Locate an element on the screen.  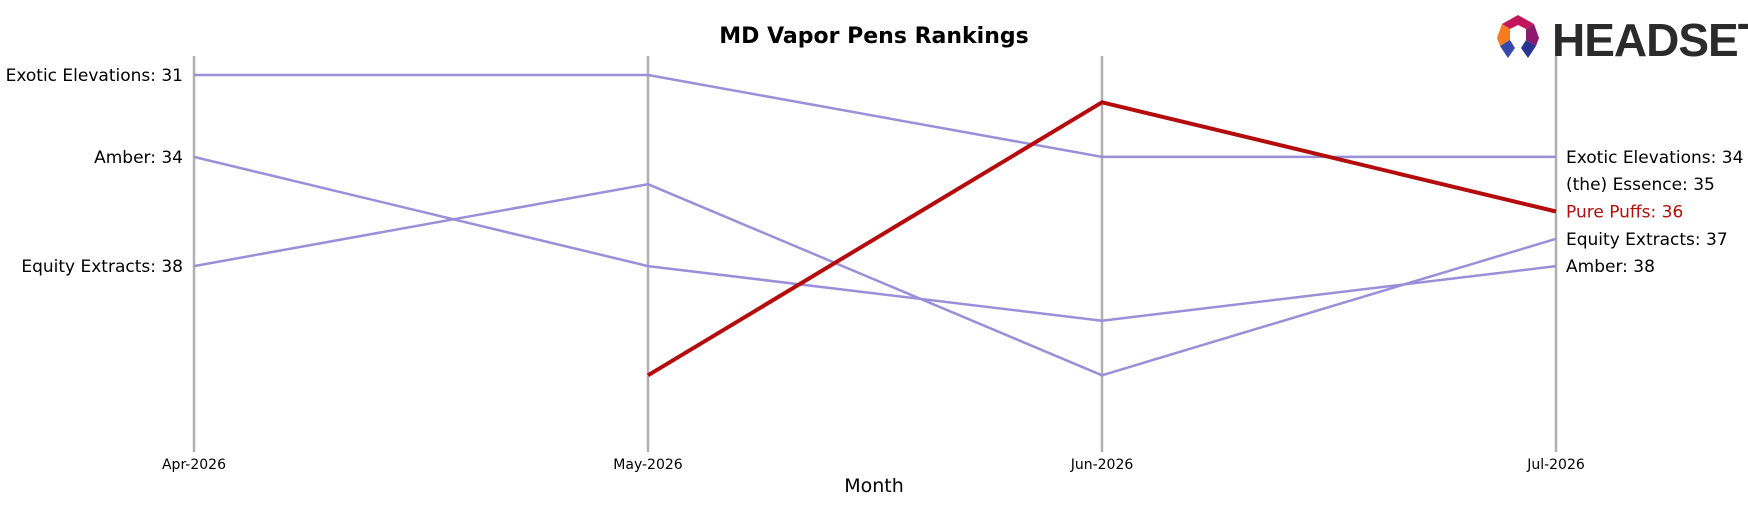
left-rank-label: Exotic Elevations: 31 is located at coordinates (94, 76).